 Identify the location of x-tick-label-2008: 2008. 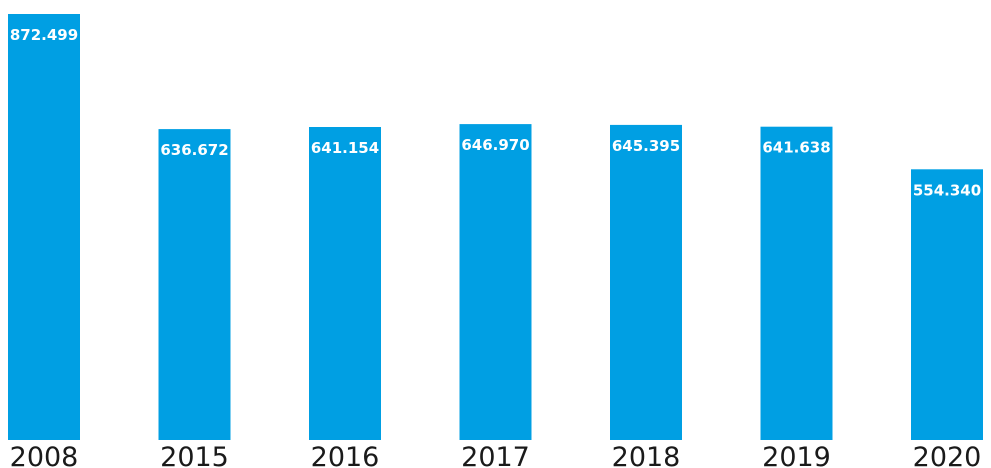
(44, 455).